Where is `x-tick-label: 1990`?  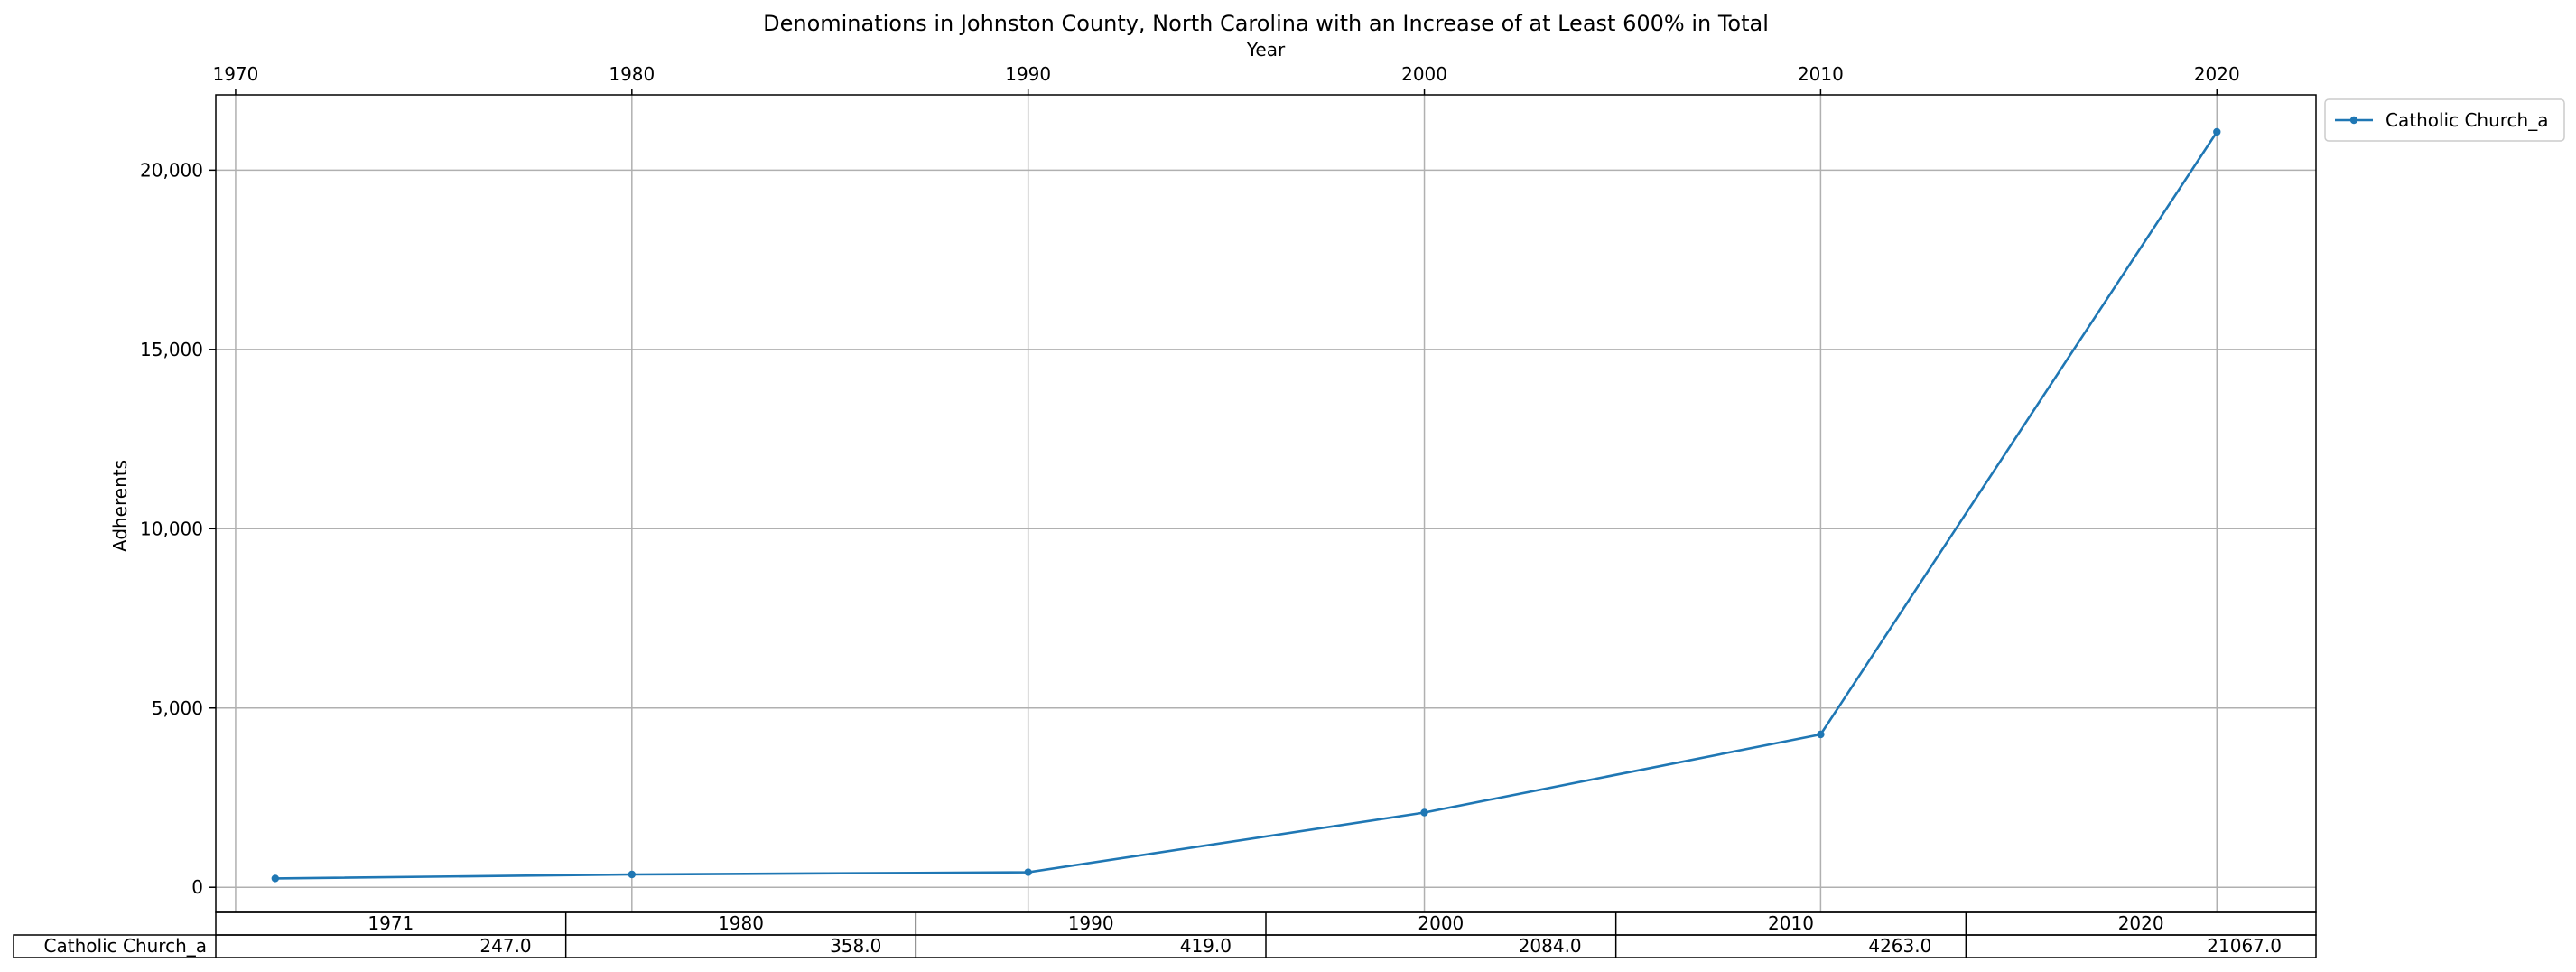
x-tick-label: 1990 is located at coordinates (1028, 74).